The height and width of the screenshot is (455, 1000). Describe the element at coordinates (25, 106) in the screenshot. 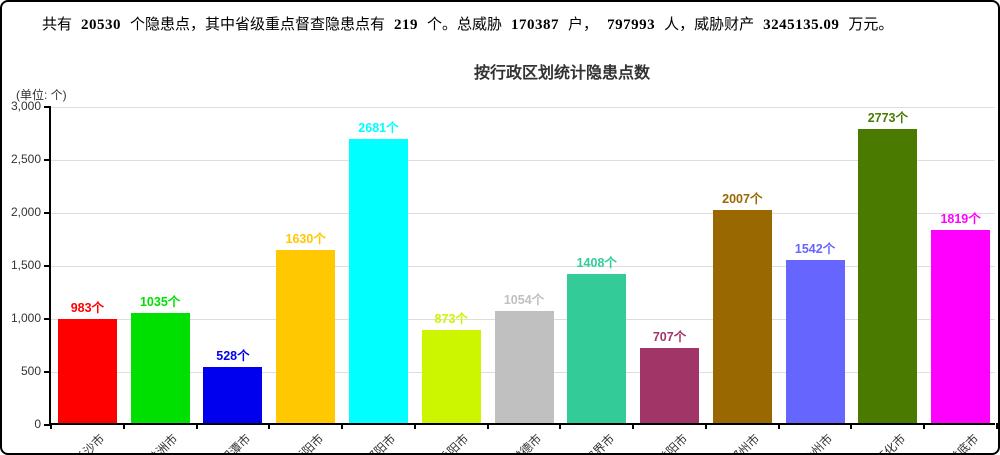

I see `y-axis-label: 3,000` at that location.